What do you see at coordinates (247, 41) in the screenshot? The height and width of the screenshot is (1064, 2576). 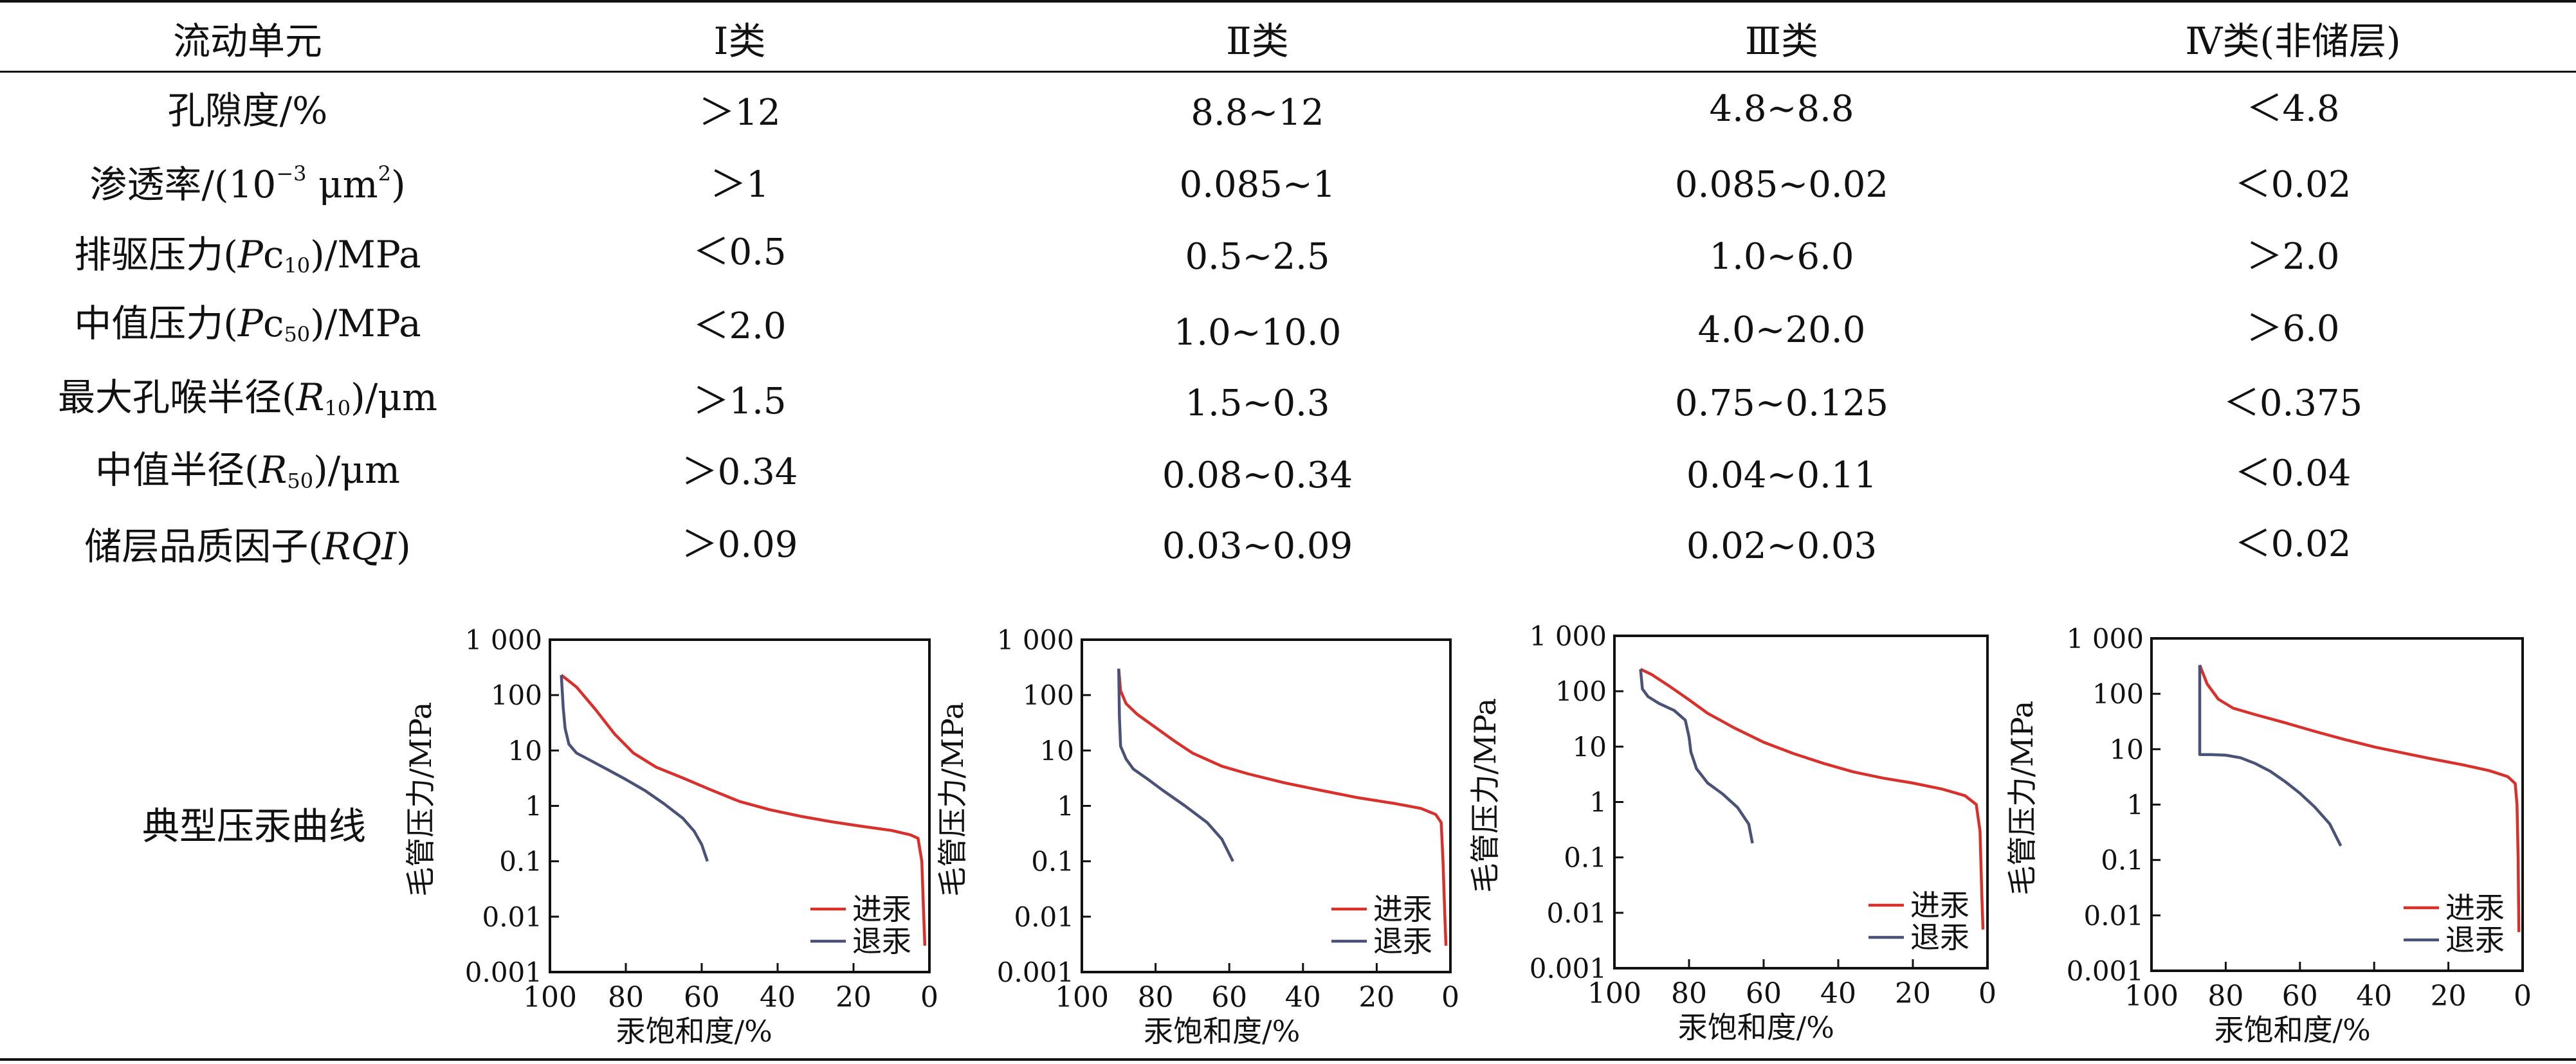 I see `header-flow-unit: 流动单元` at bounding box center [247, 41].